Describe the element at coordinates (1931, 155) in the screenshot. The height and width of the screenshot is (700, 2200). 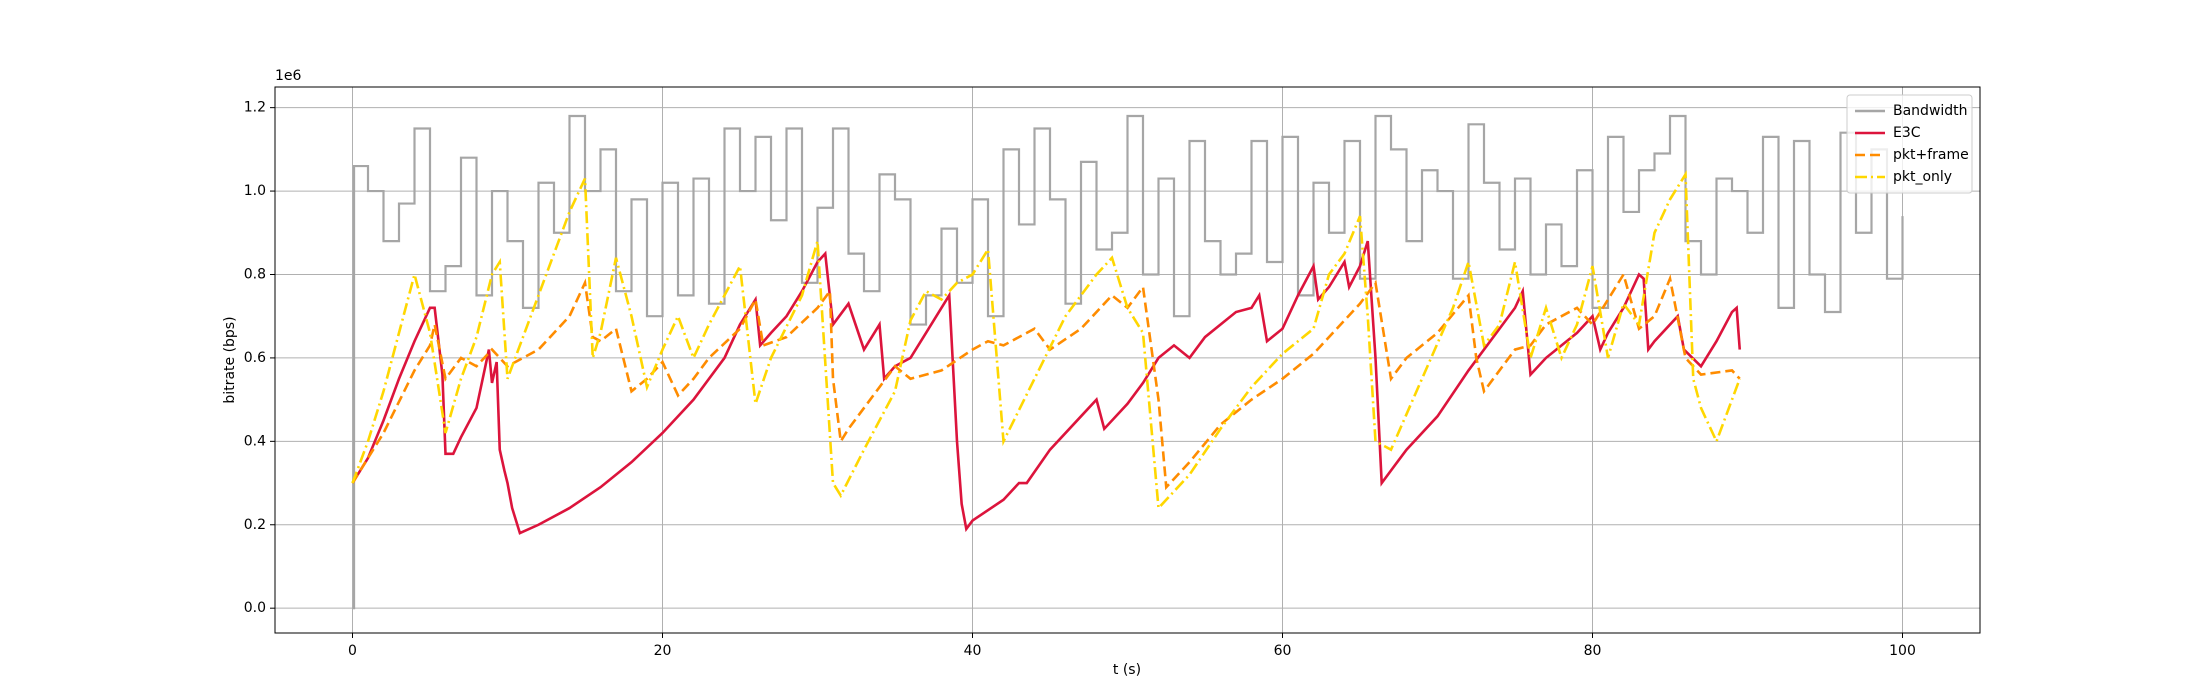
I see `legend-label: pkt+frame` at that location.